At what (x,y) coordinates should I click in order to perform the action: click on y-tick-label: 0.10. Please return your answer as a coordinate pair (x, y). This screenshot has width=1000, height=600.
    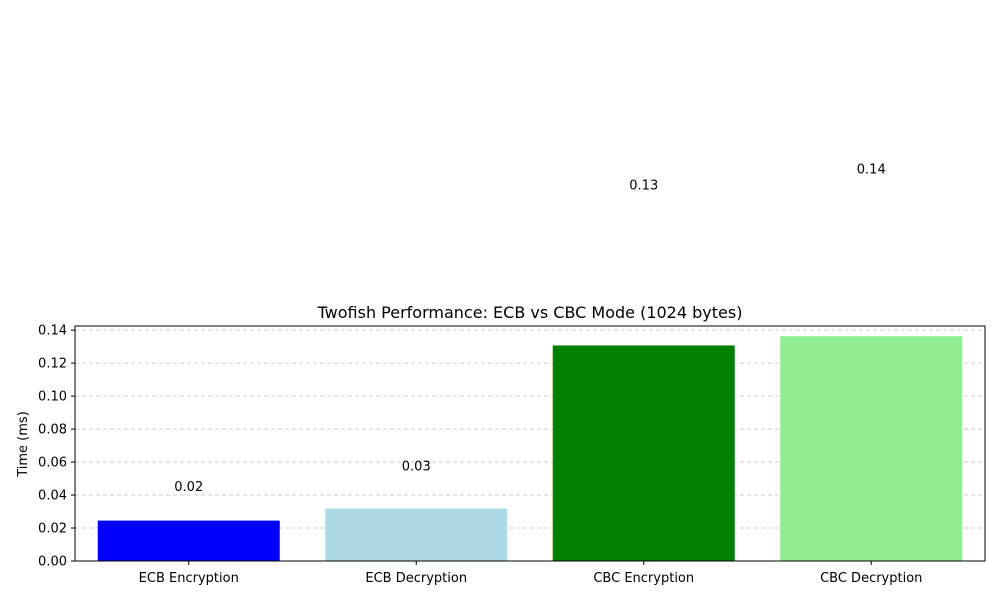
    Looking at the image, I should click on (52, 397).